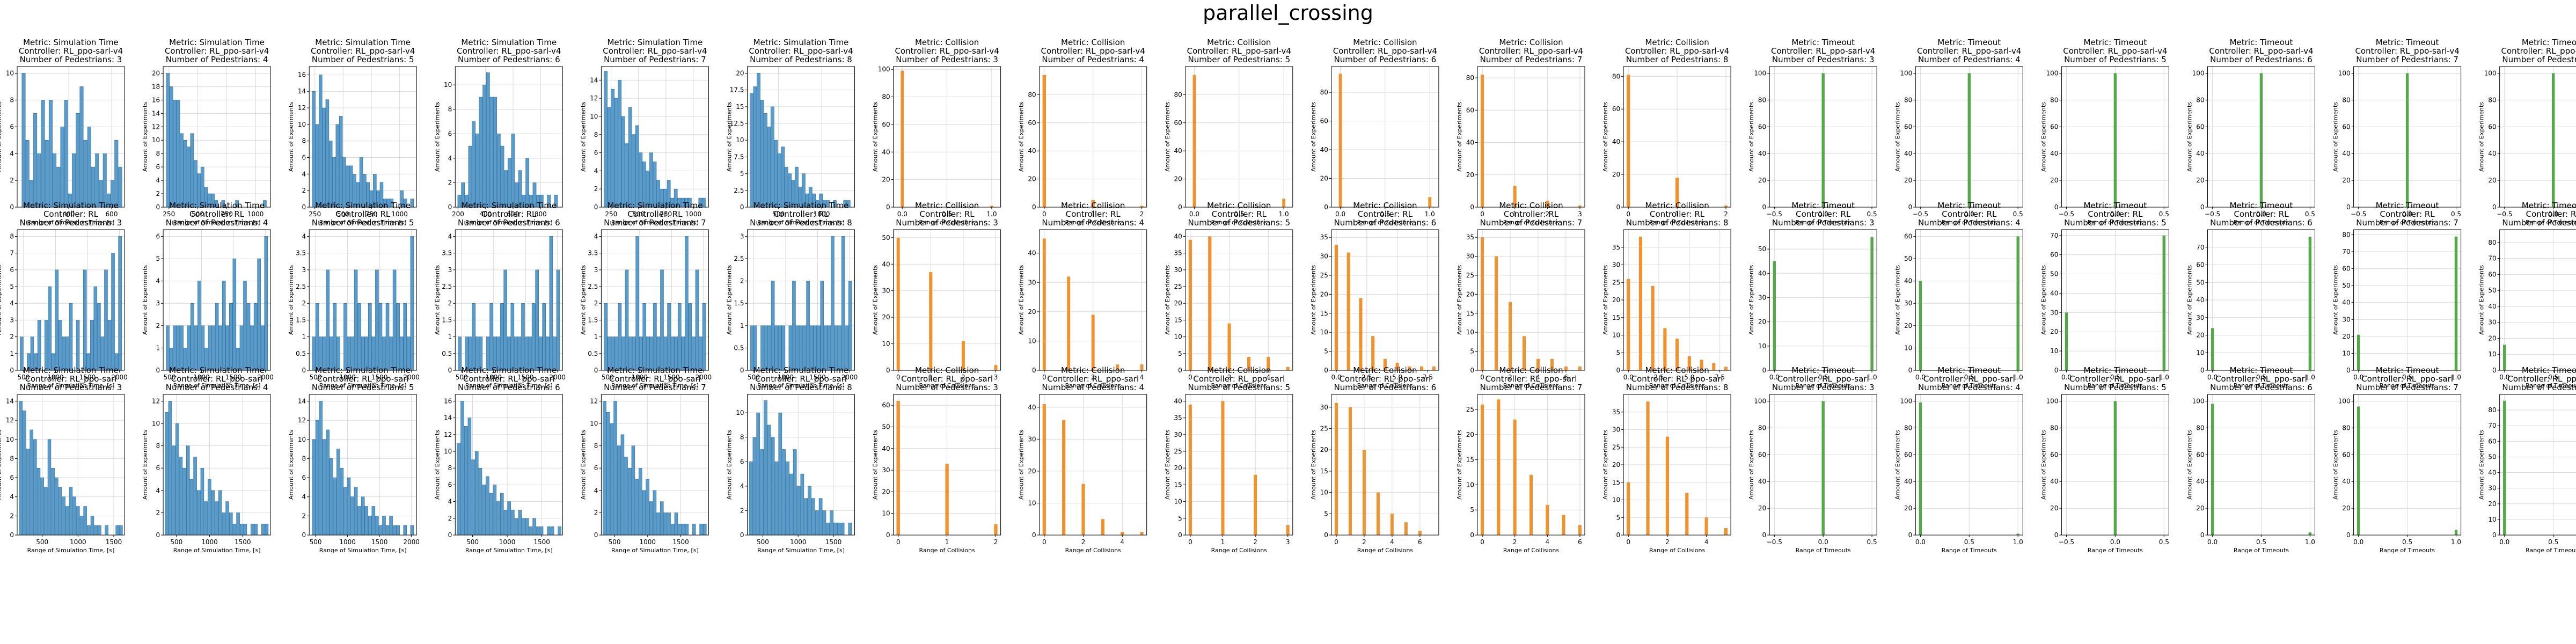  I want to click on y-tick-label: 2, so click(158, 326).